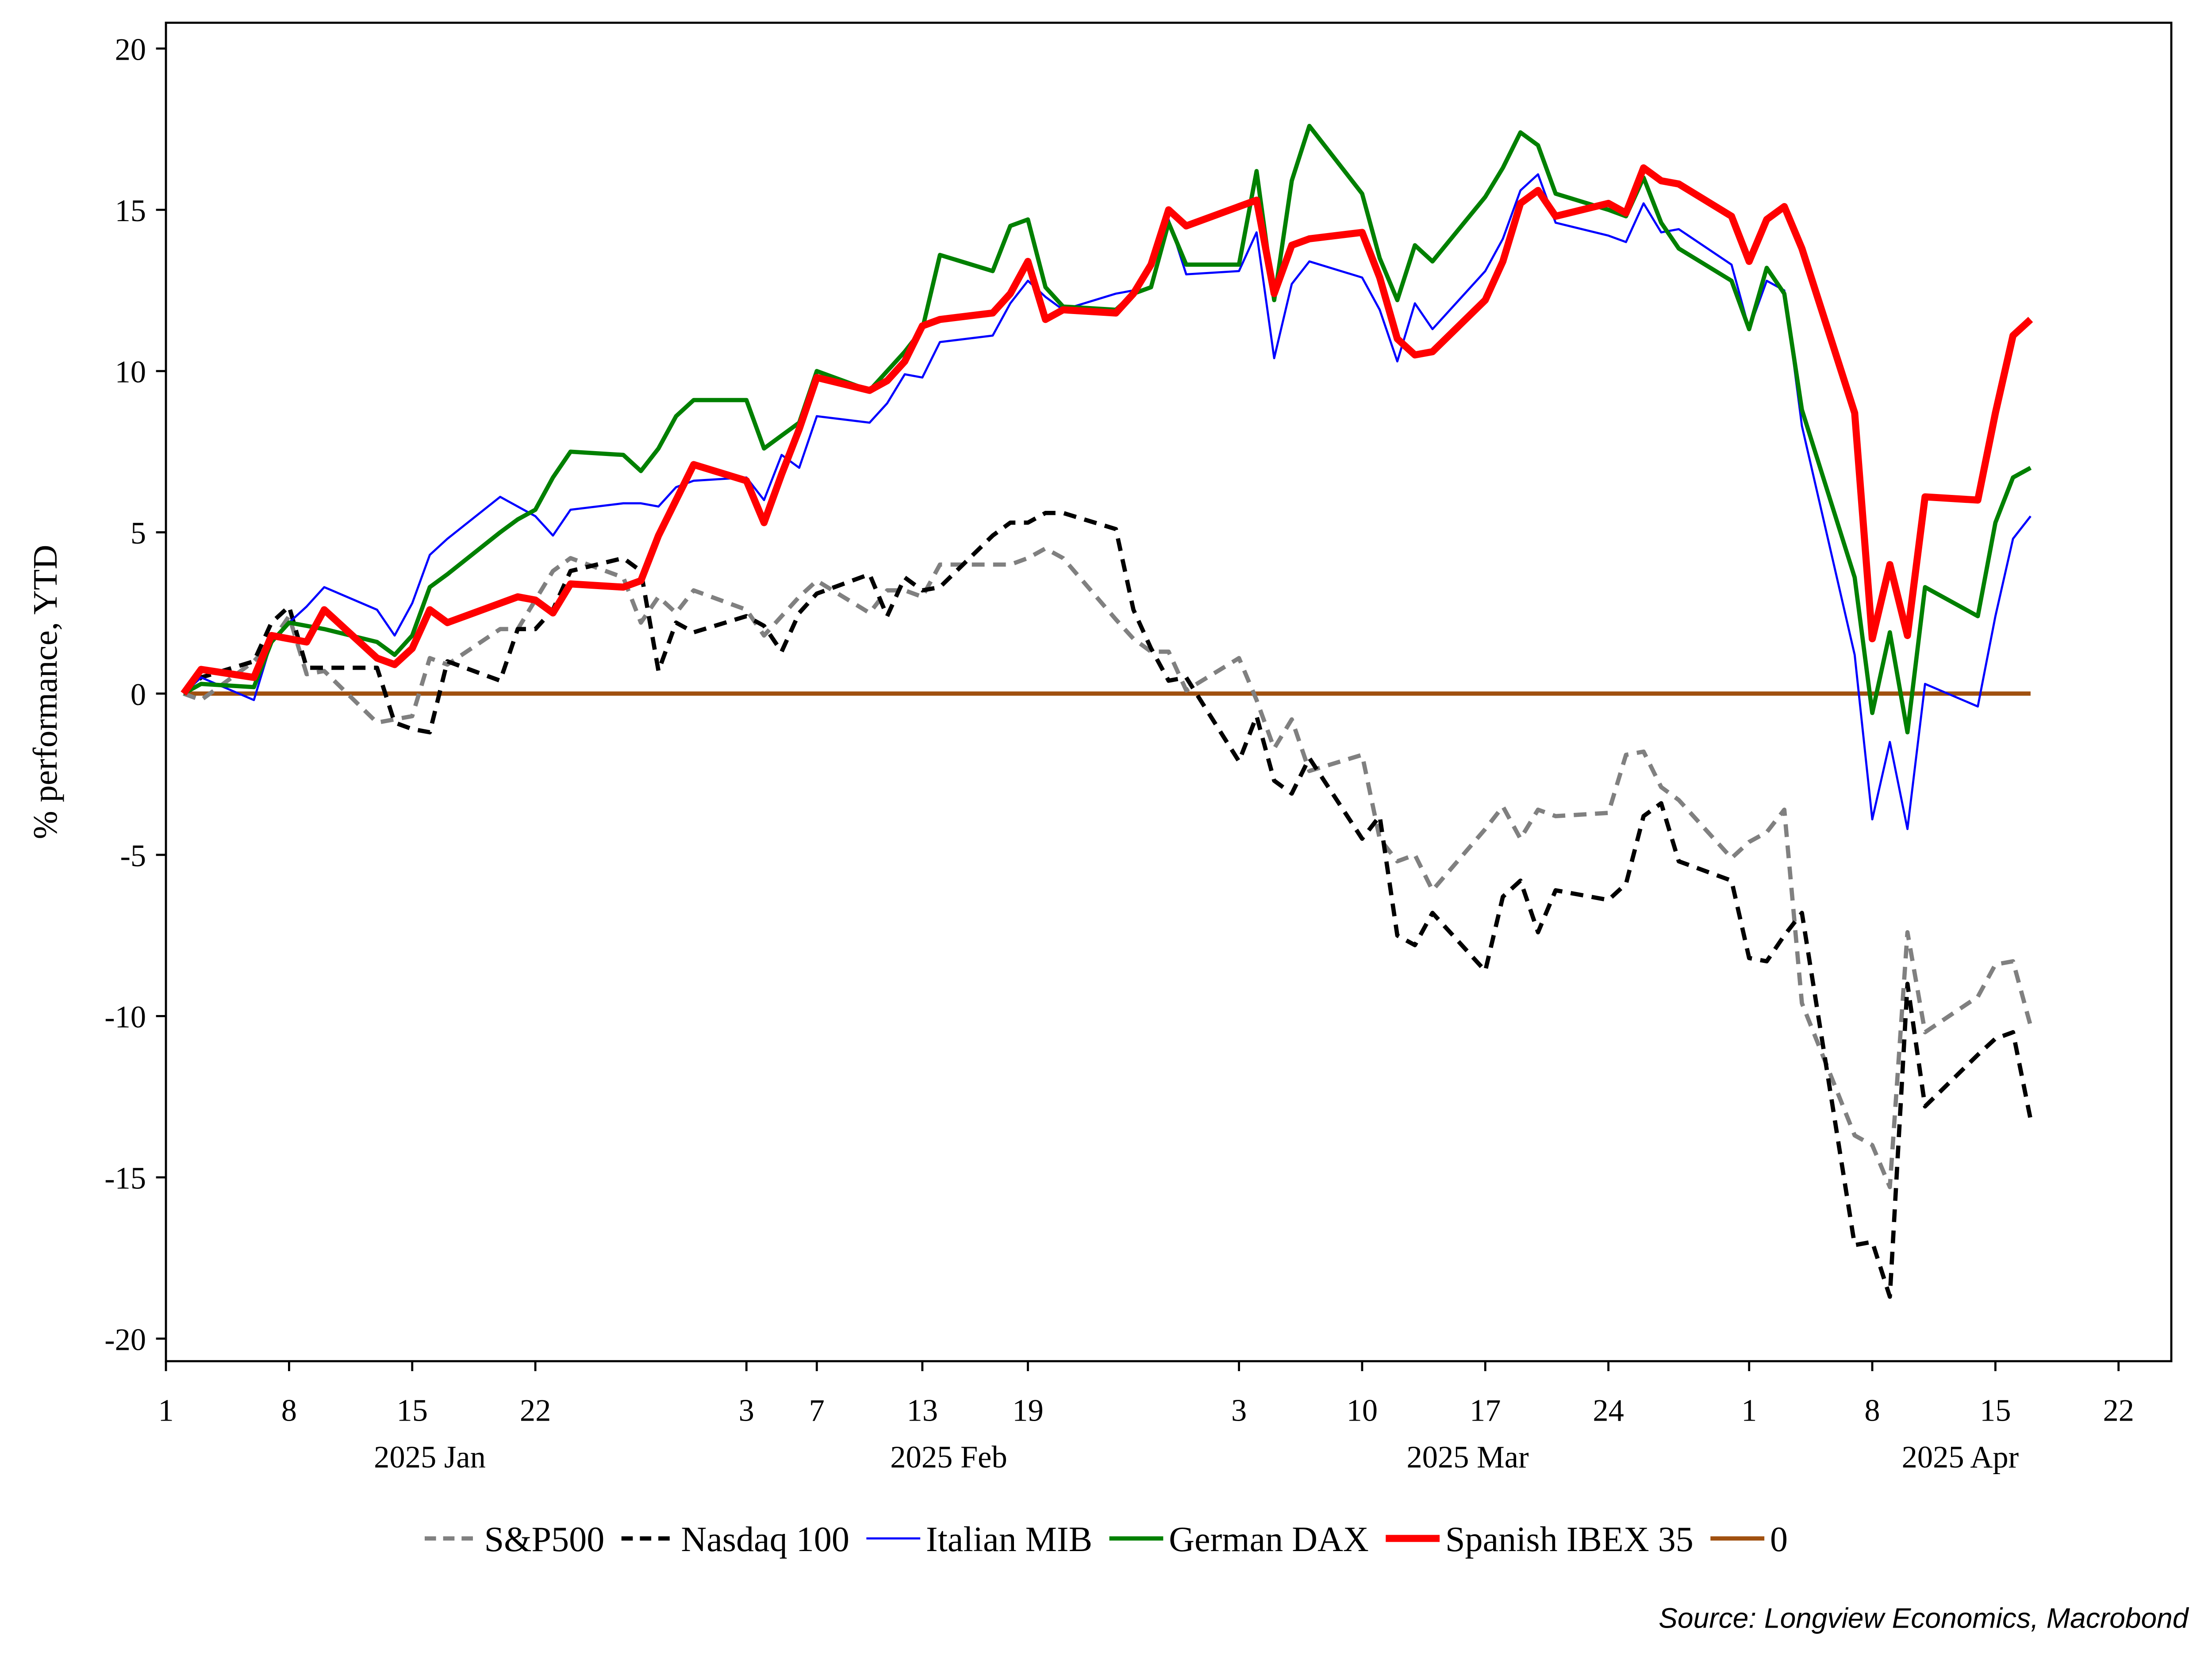 Image resolution: width=2212 pixels, height=1659 pixels. Describe the element at coordinates (1009, 1539) in the screenshot. I see `legend-label: Italian MIB` at that location.